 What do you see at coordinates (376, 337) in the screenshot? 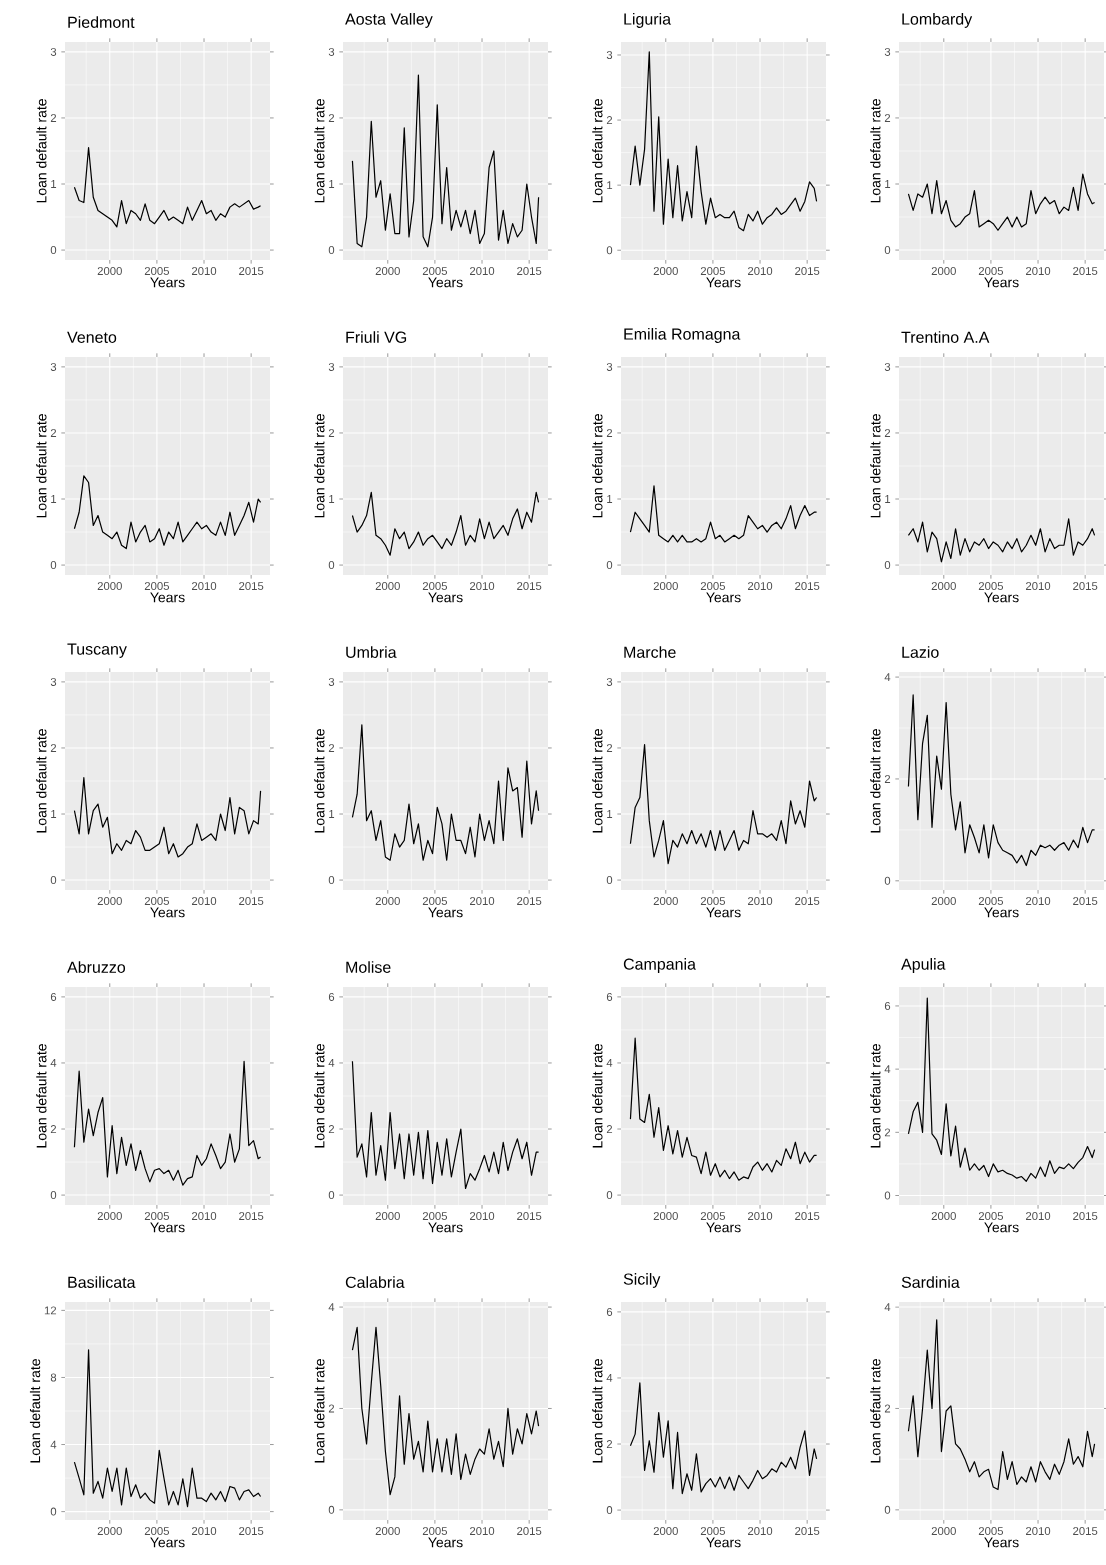
I see `chart-title: Friuli VG` at bounding box center [376, 337].